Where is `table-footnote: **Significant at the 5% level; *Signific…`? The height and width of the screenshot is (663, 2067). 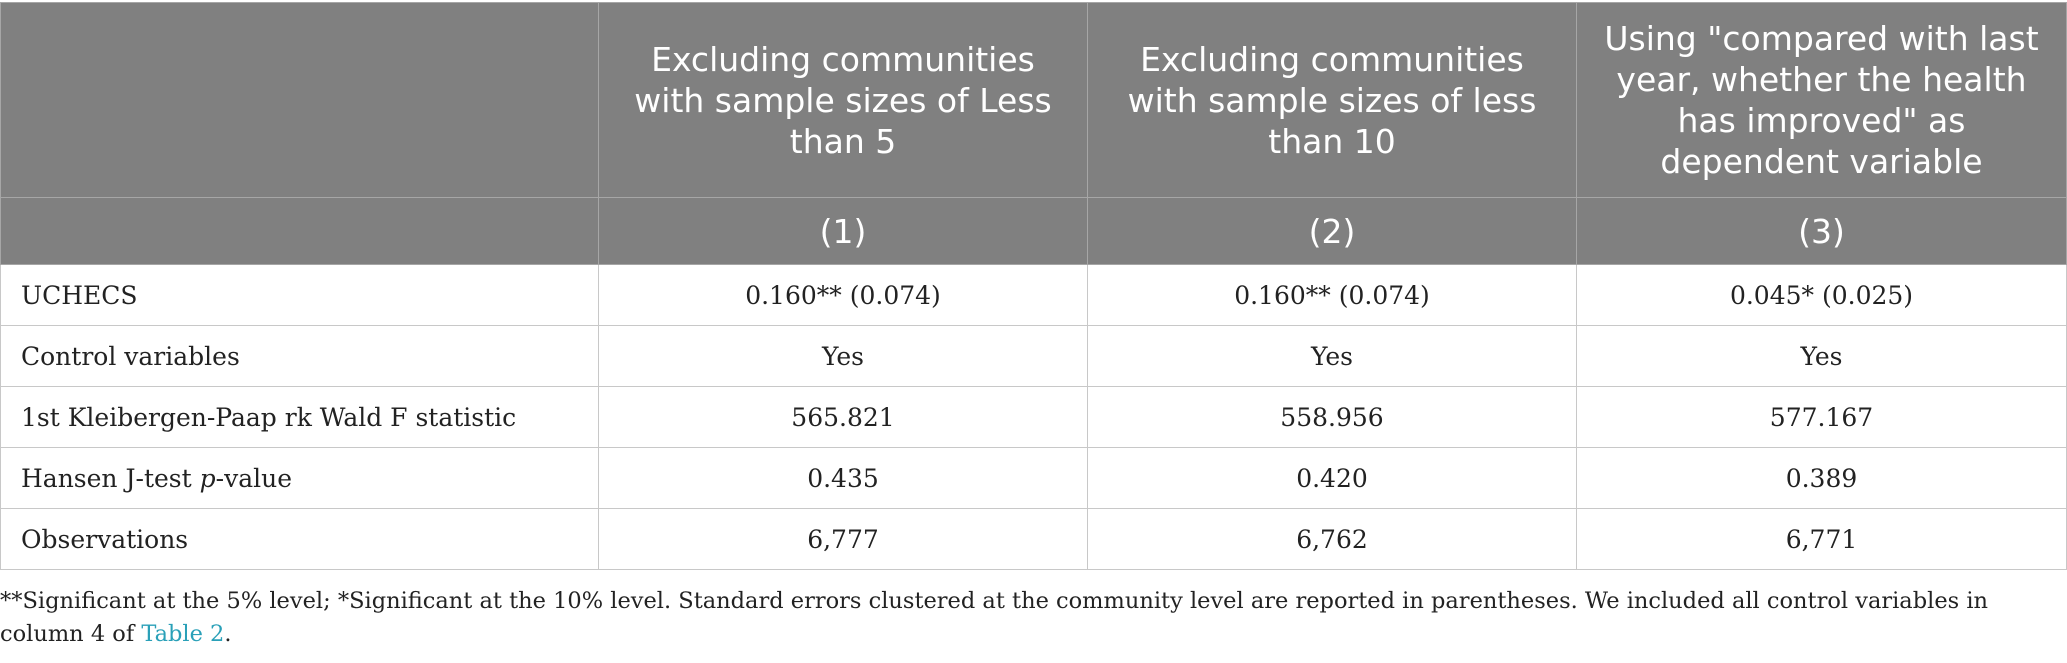 table-footnote: **Significant at the 5% level; *Signific… is located at coordinates (1020, 618).